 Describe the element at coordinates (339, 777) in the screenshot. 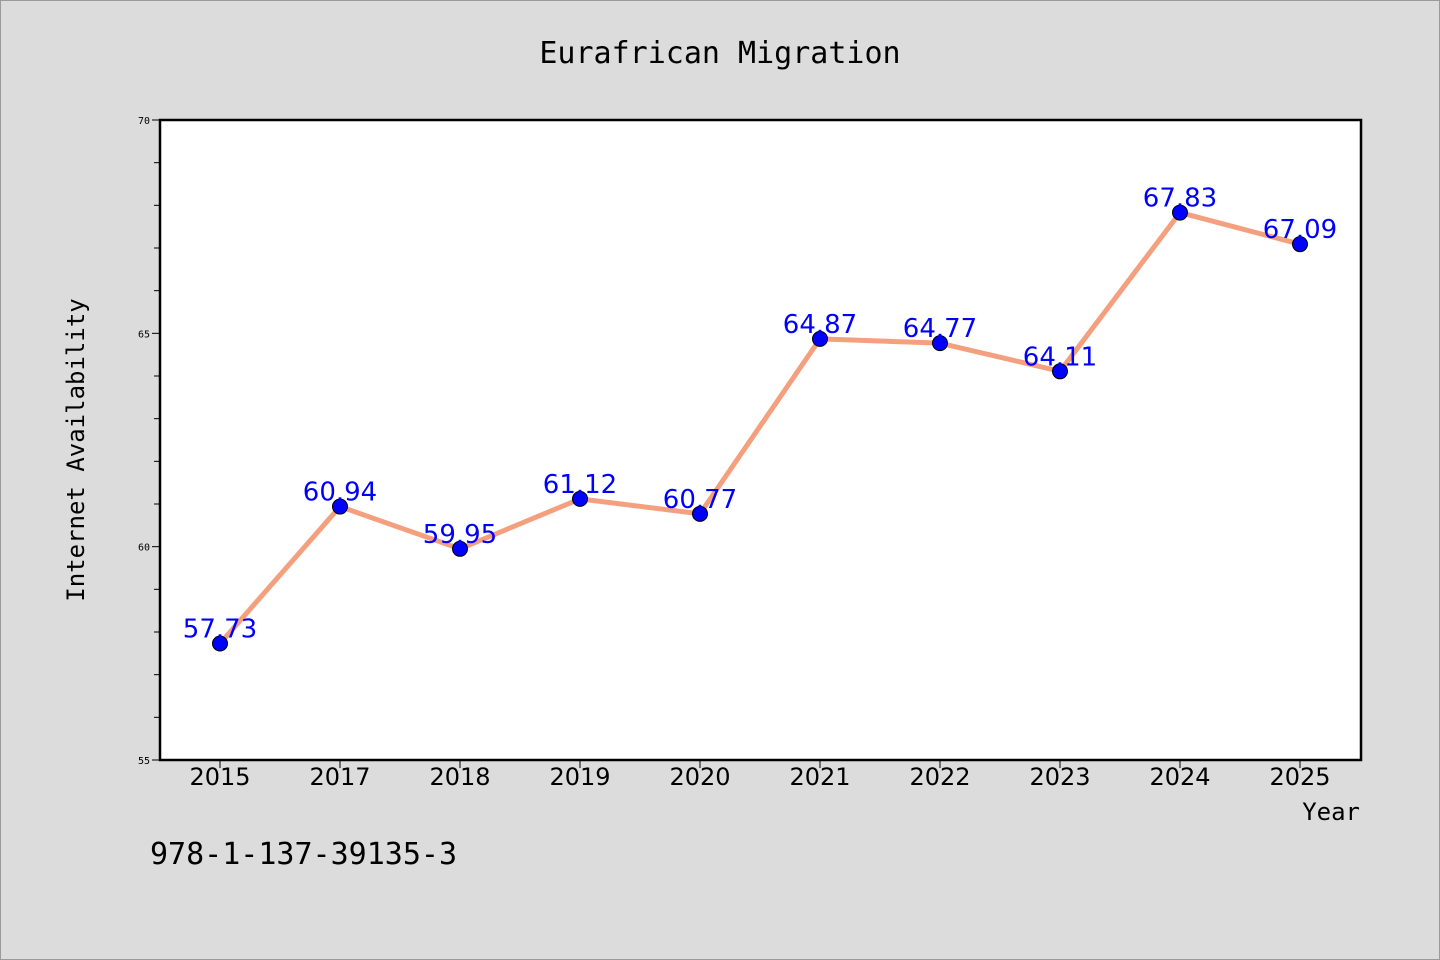

I see `x-tick-label: 2017` at that location.